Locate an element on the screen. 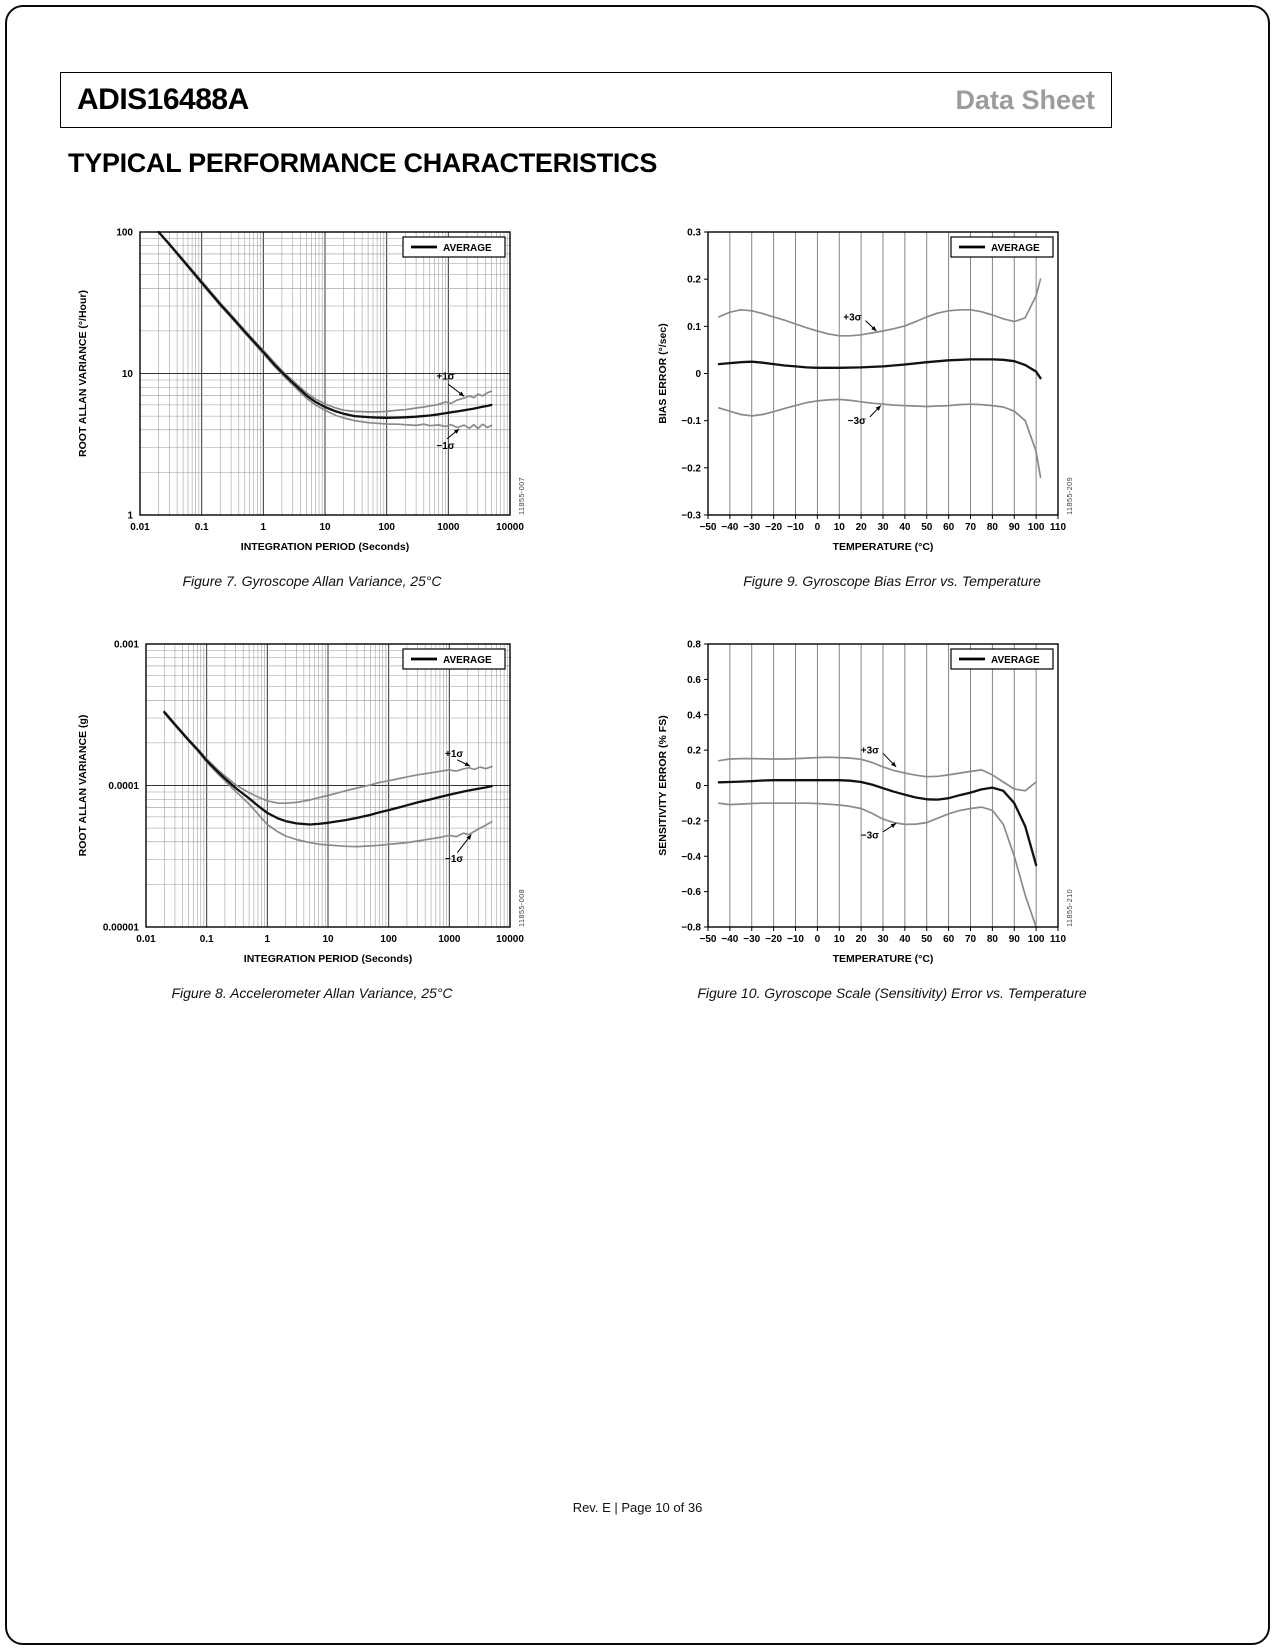 This screenshot has width=1275, height=1650. section-title: TYPICAL PERFORMANCE CHARACTERISTICS is located at coordinates (363, 163).